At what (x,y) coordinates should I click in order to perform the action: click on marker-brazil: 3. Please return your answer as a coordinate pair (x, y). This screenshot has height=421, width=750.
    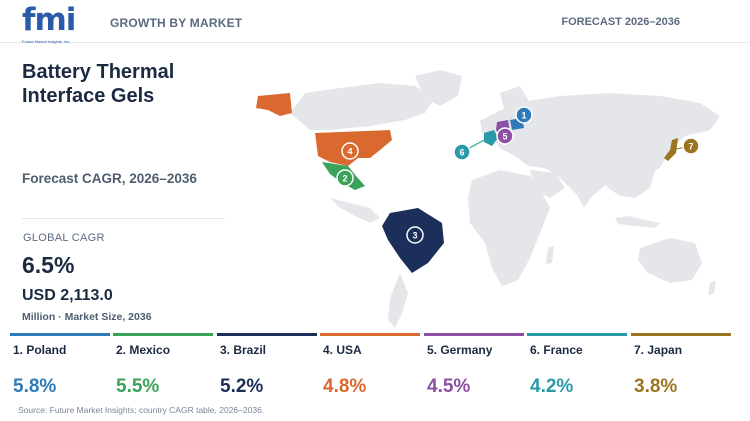
    Looking at the image, I should click on (415, 235).